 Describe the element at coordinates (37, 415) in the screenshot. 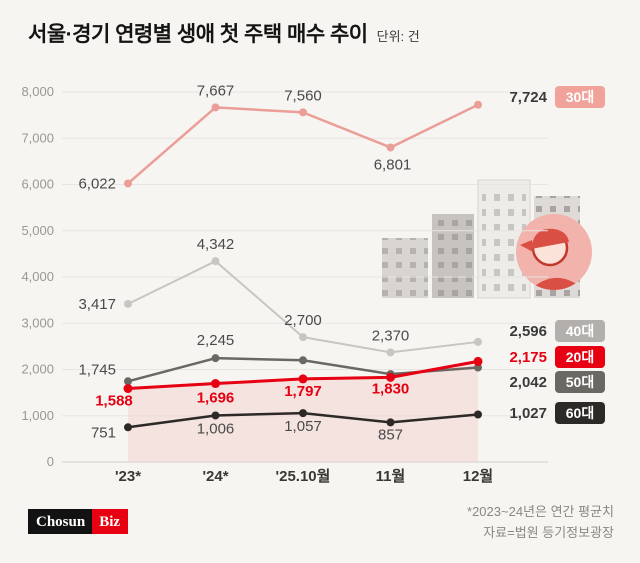

I see `y-tick-label: 1,000` at that location.